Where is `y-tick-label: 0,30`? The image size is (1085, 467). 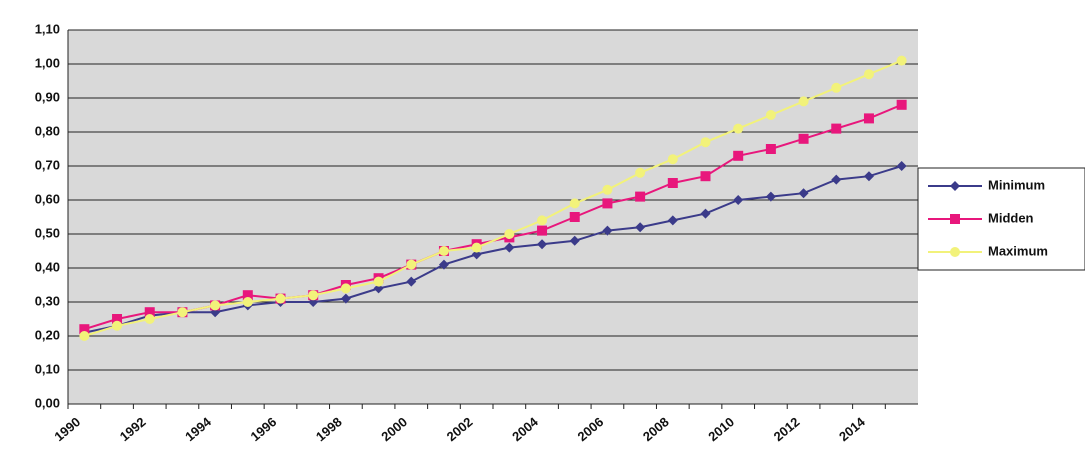
y-tick-label: 0,30 is located at coordinates (47, 300).